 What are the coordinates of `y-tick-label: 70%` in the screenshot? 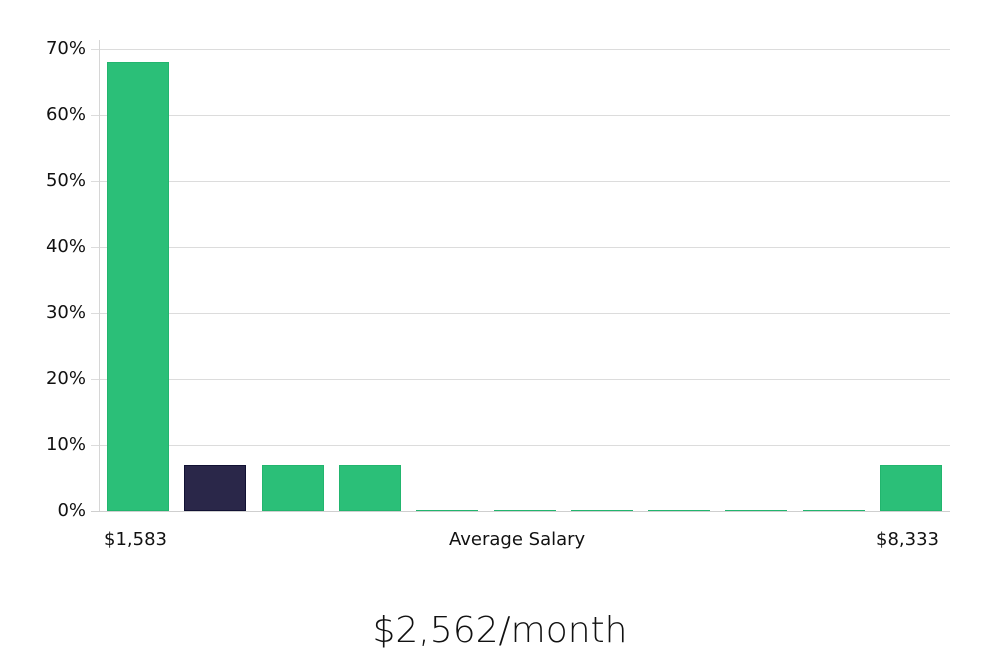 It's located at (65, 48).